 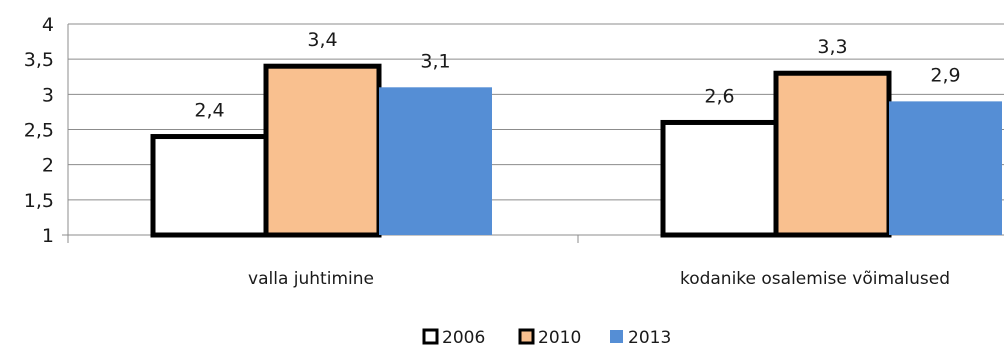 I want to click on y-tick-label: 4, so click(x=48, y=25).